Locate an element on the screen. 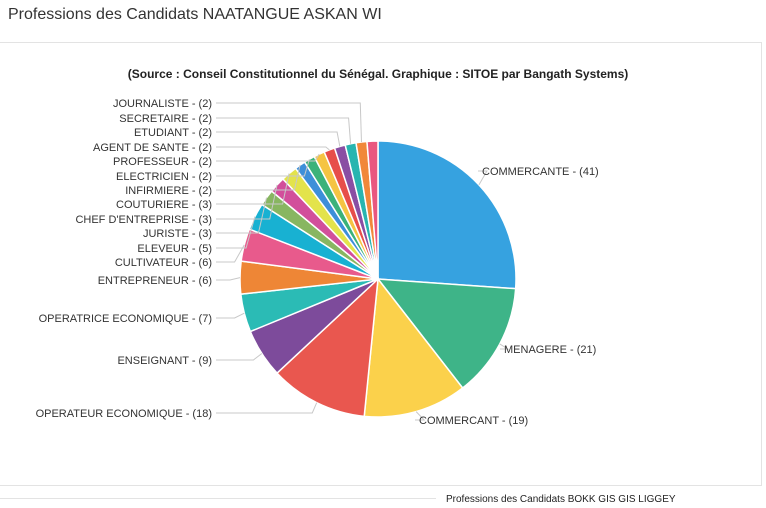 The width and height of the screenshot is (766, 508). slice-label: PROFESSEUR - (2) is located at coordinates (162, 162).